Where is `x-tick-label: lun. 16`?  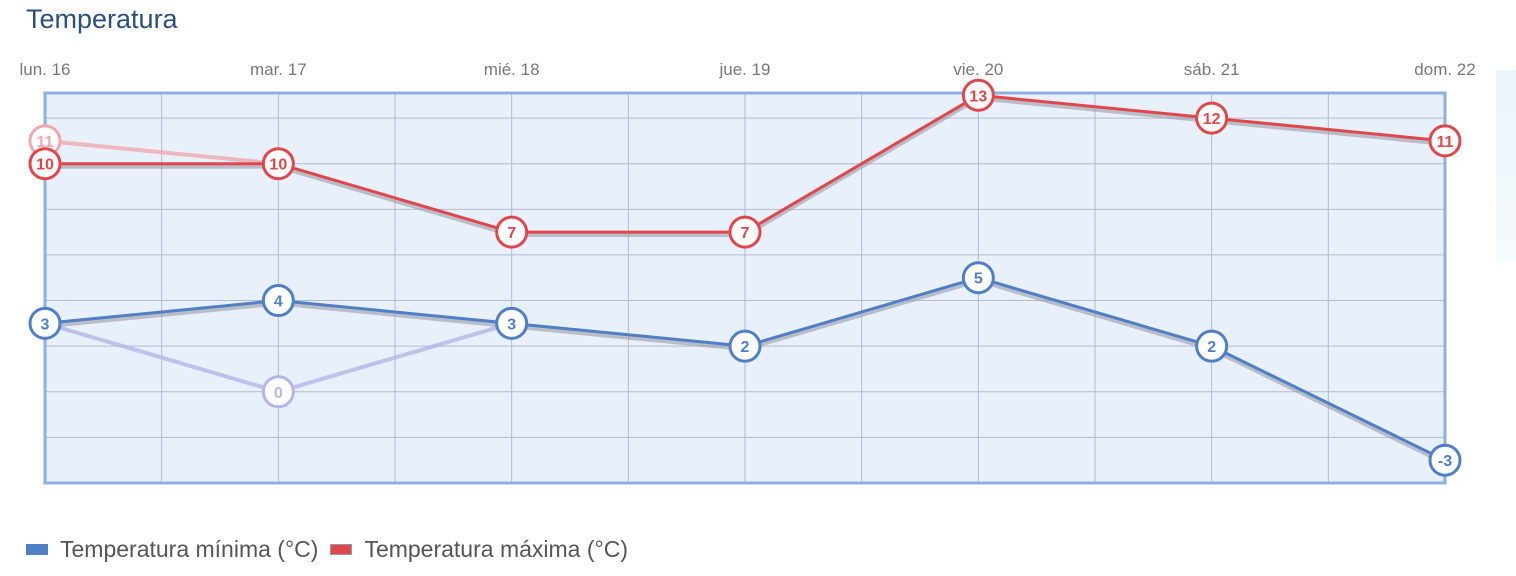 x-tick-label: lun. 16 is located at coordinates (44, 69).